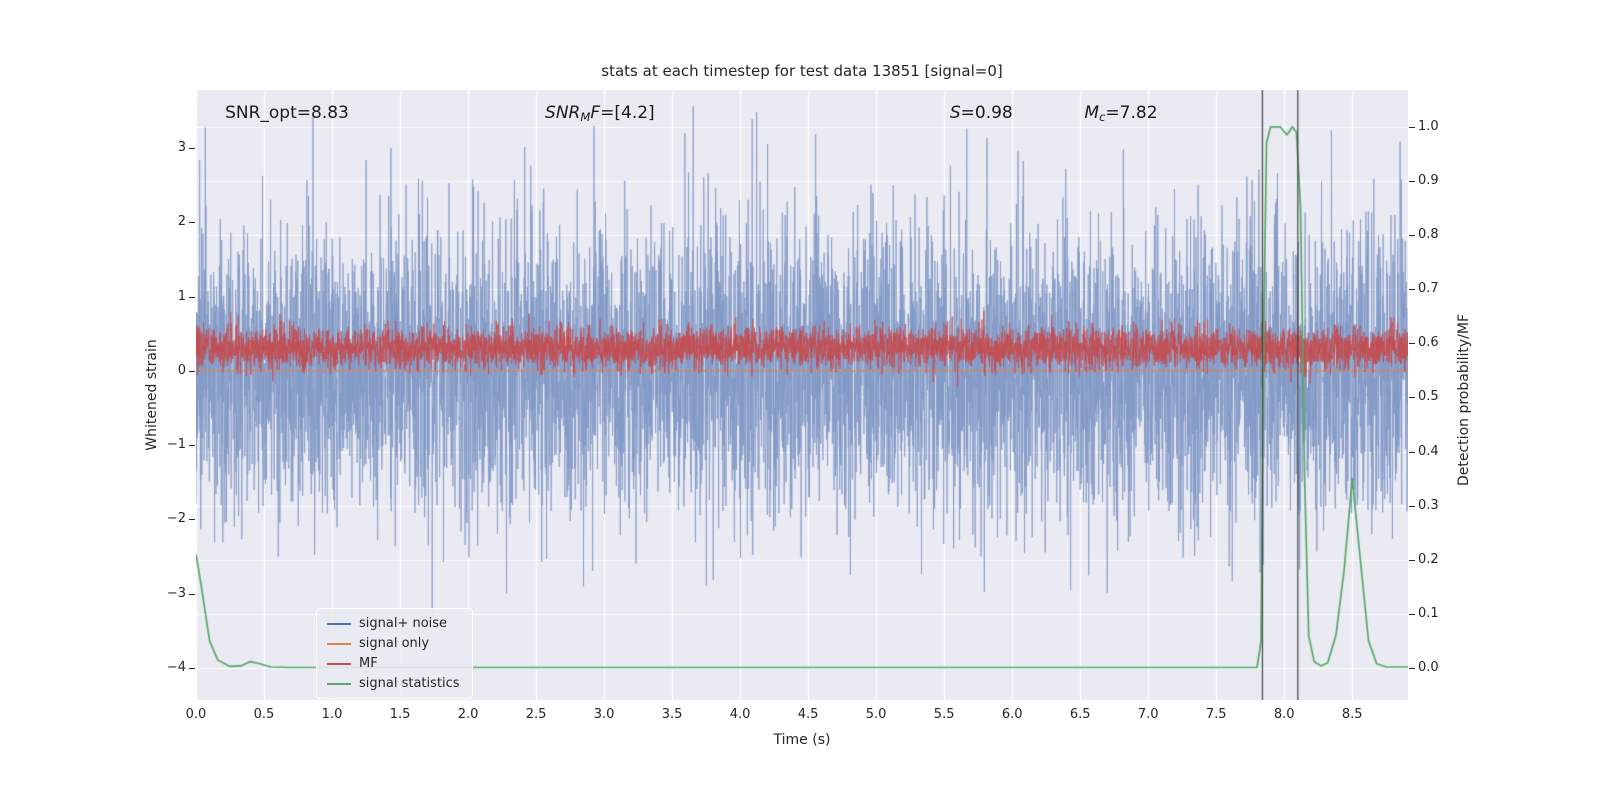 The image size is (1600, 800). What do you see at coordinates (152, 395) in the screenshot?
I see `y-axis-label-left: Whitened strain` at bounding box center [152, 395].